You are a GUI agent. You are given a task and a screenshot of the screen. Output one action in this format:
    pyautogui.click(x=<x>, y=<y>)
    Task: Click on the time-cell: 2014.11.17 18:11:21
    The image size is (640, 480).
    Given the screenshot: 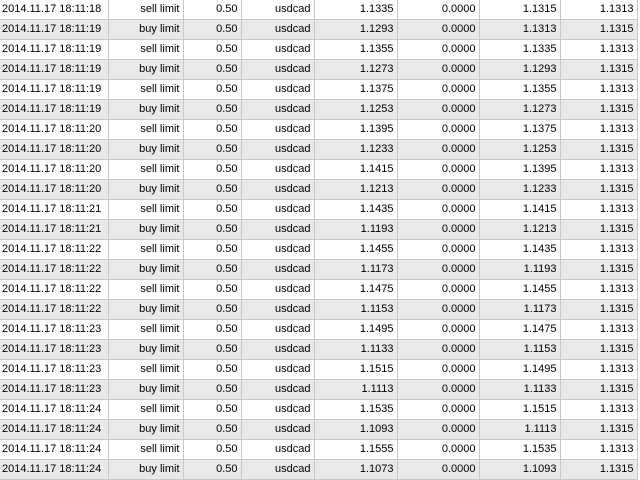 What is the action you would take?
    pyautogui.click(x=54, y=209)
    